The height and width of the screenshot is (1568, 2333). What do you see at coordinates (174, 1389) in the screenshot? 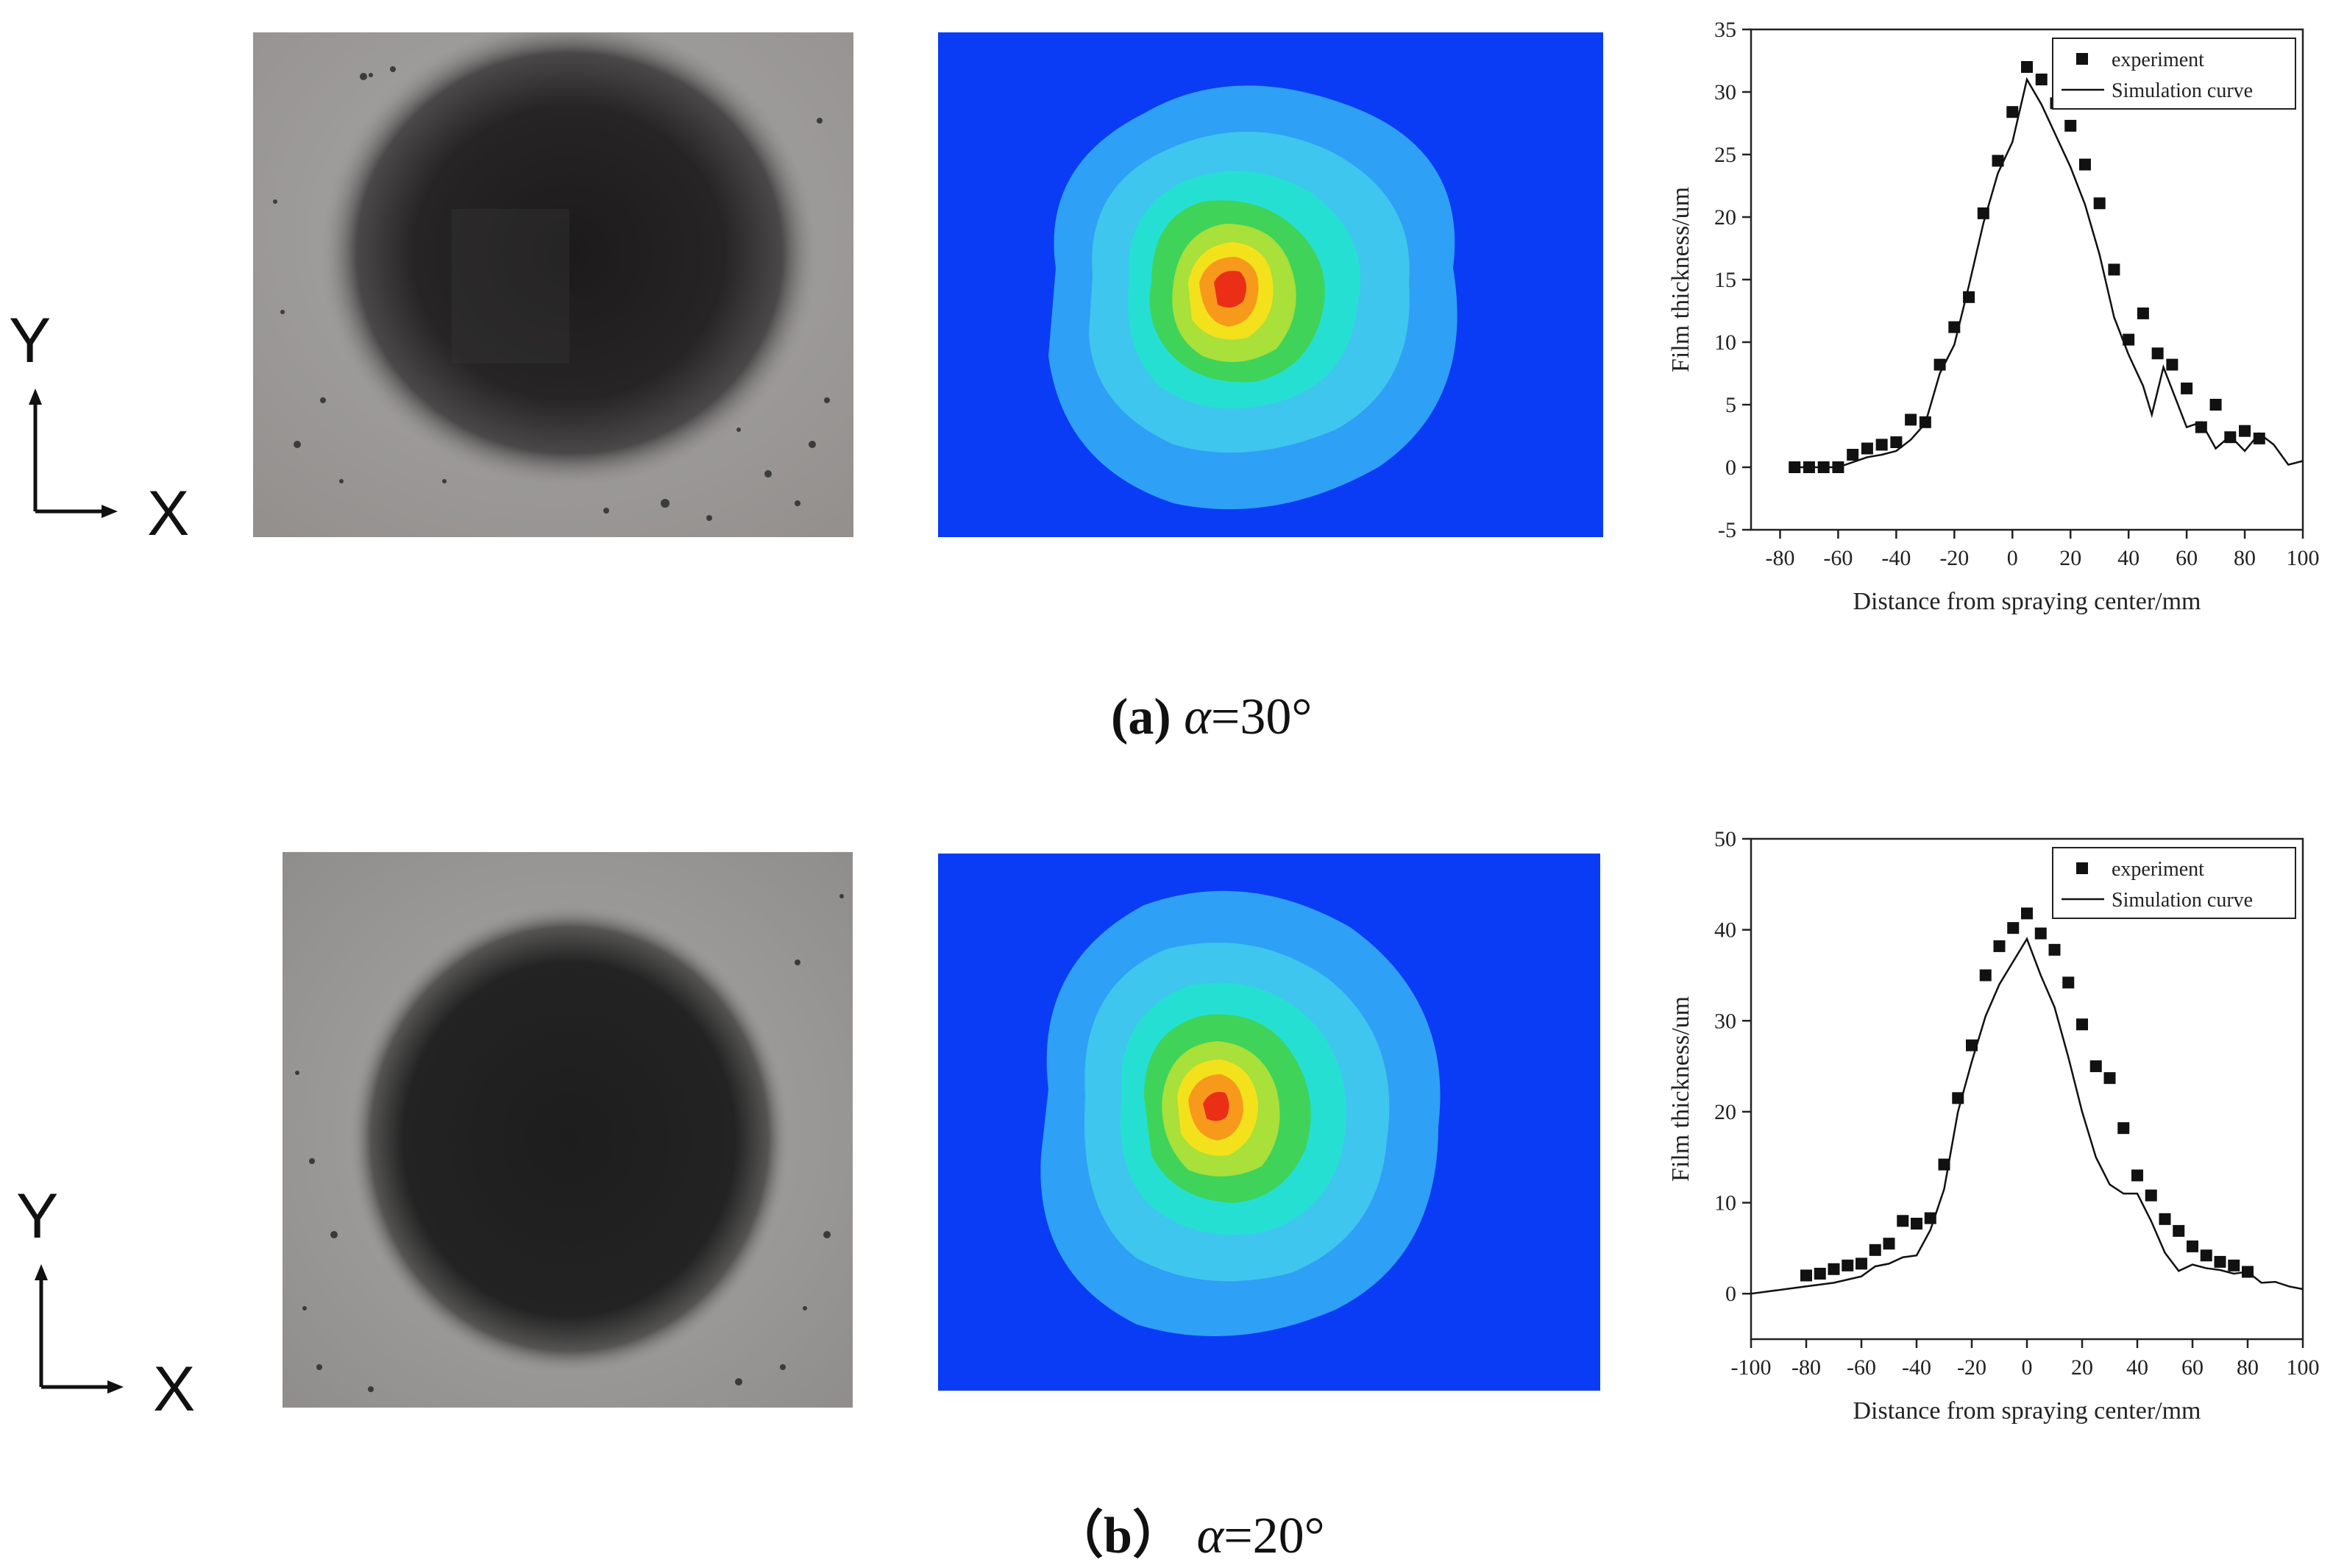
I see `axis-glyph-x-b: X` at bounding box center [174, 1389].